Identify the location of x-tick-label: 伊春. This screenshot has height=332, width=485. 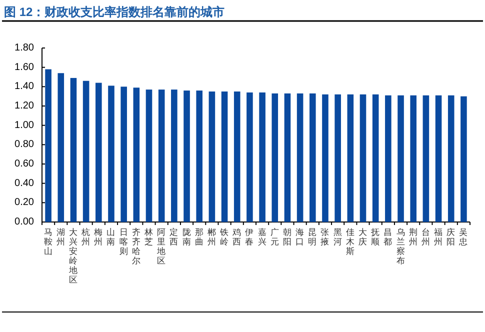
(249, 236).